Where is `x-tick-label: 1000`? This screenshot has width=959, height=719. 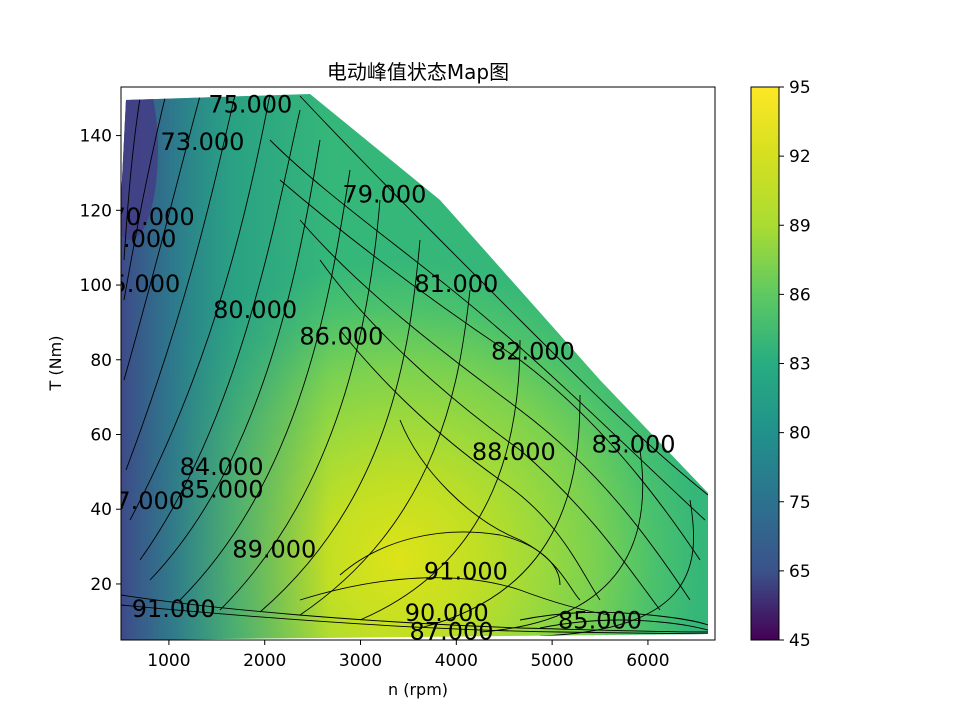 x-tick-label: 1000 is located at coordinates (168, 661).